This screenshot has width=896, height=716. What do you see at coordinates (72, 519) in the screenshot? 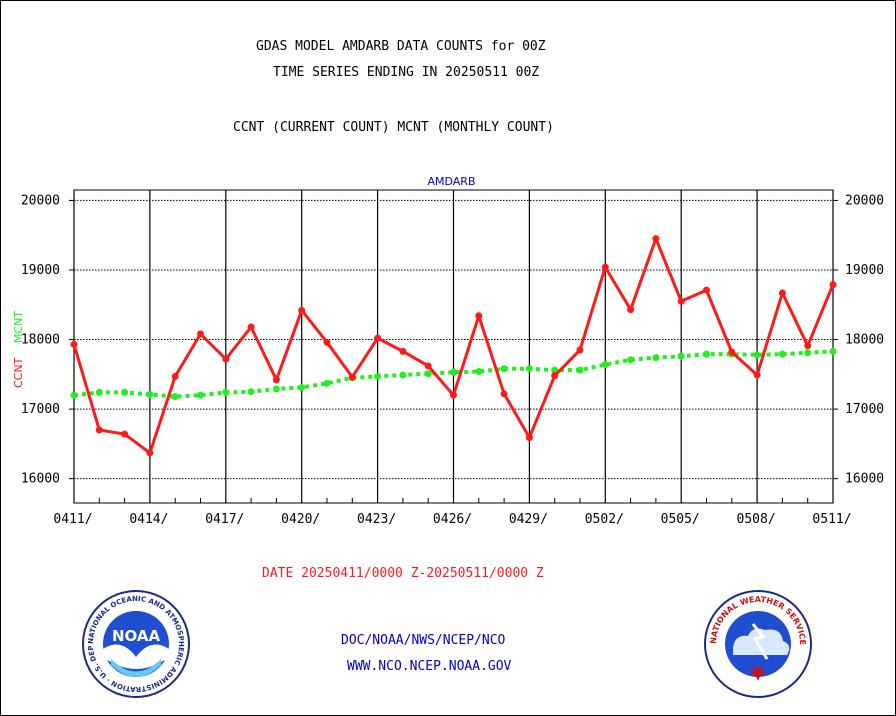
I see `x-tick-label: 0411/` at bounding box center [72, 519].